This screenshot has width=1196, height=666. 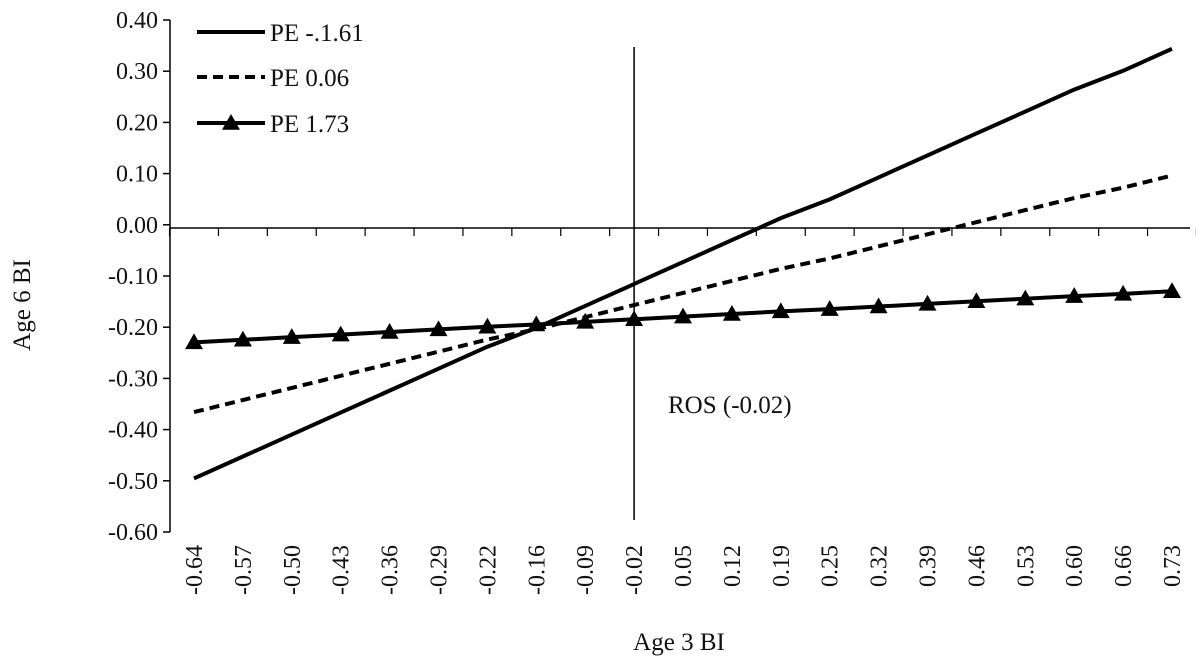 What do you see at coordinates (679, 642) in the screenshot?
I see `x-axis-title: Age 3 BI` at bounding box center [679, 642].